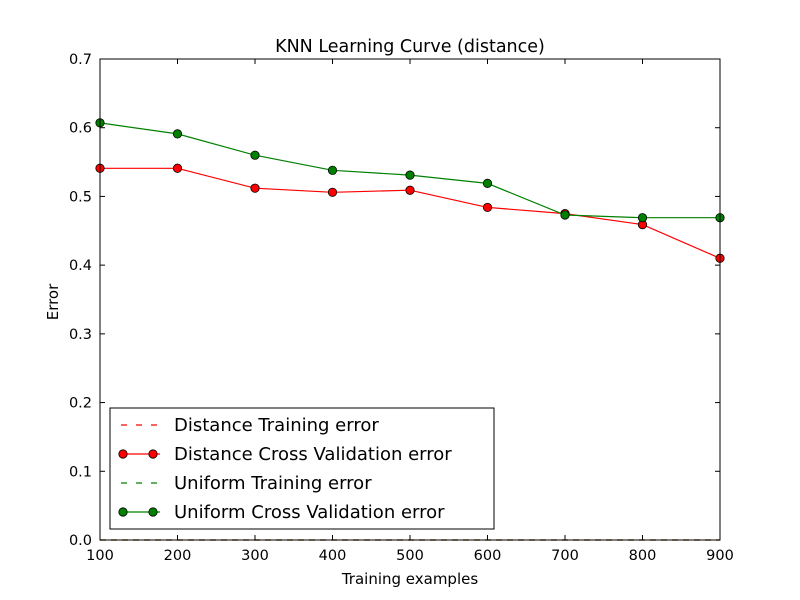  What do you see at coordinates (309, 512) in the screenshot?
I see `legend-label: Uniform Cross Validation error` at bounding box center [309, 512].